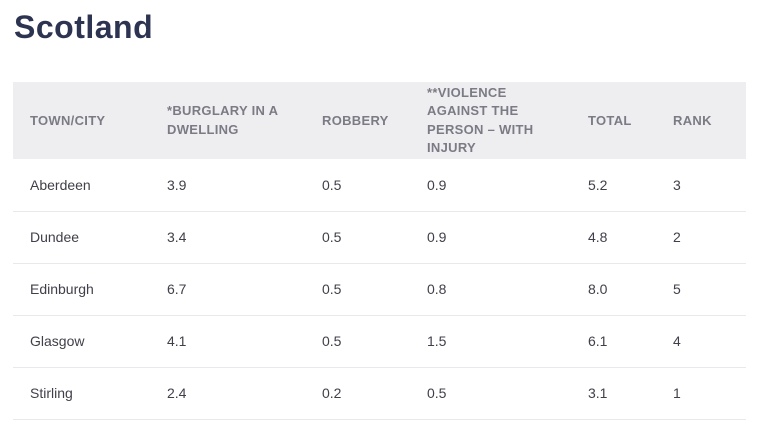  I want to click on page-title: Scotland, so click(84, 27).